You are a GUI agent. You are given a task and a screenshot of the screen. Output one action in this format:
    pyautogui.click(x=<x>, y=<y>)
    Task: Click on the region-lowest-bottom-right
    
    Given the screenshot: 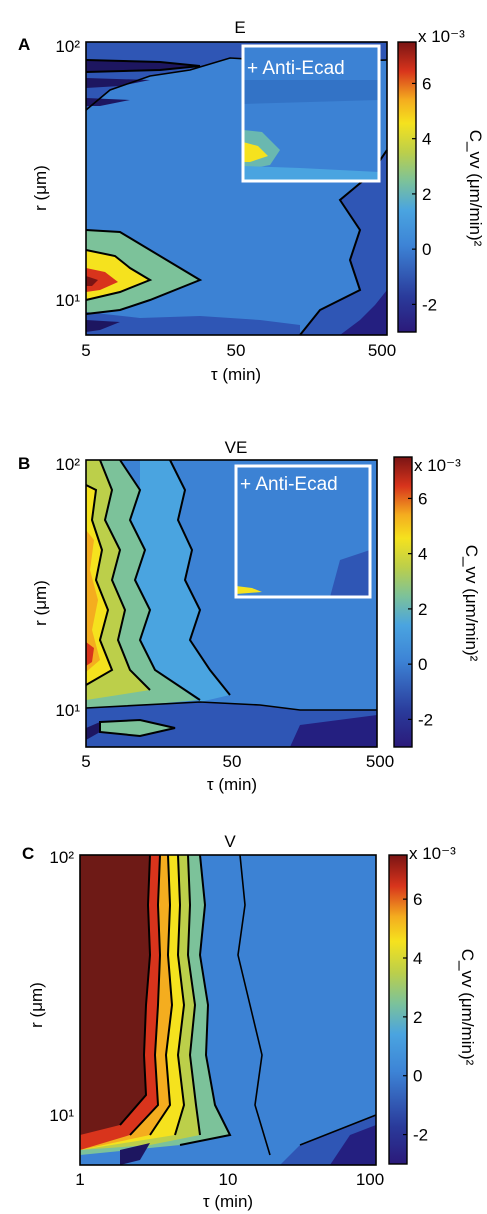 What is the action you would take?
    pyautogui.click(x=333, y=731)
    